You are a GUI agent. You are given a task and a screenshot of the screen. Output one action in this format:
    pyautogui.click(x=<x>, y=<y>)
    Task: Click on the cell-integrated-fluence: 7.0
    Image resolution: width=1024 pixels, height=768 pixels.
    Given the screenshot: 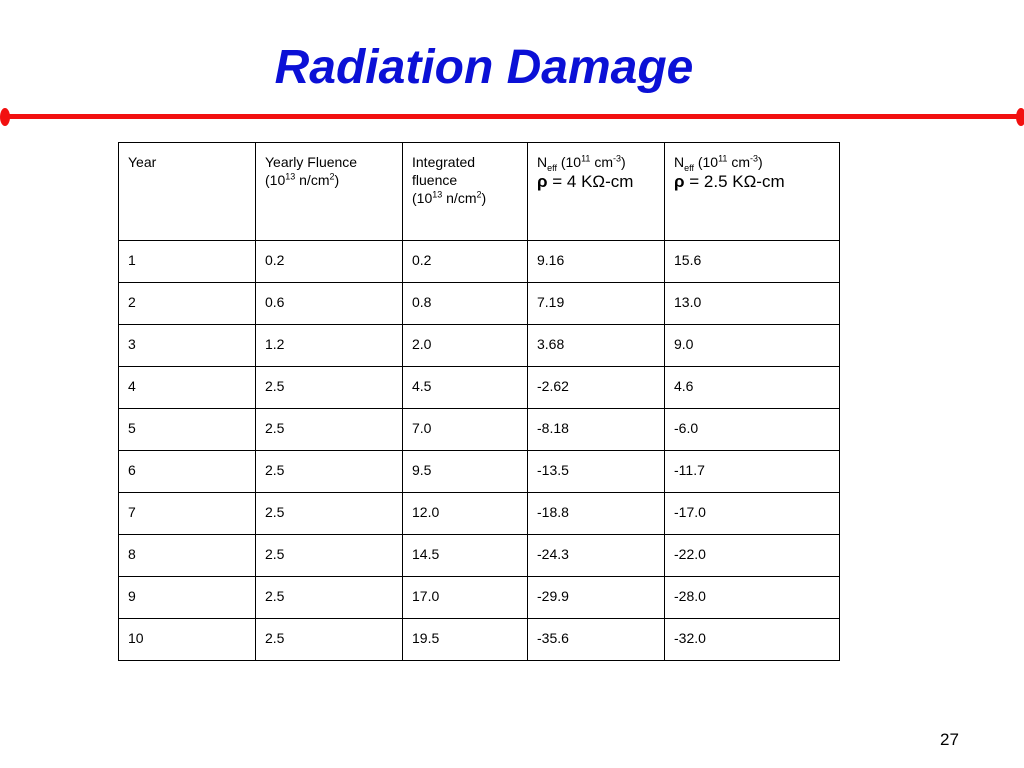 What is the action you would take?
    pyautogui.click(x=465, y=429)
    